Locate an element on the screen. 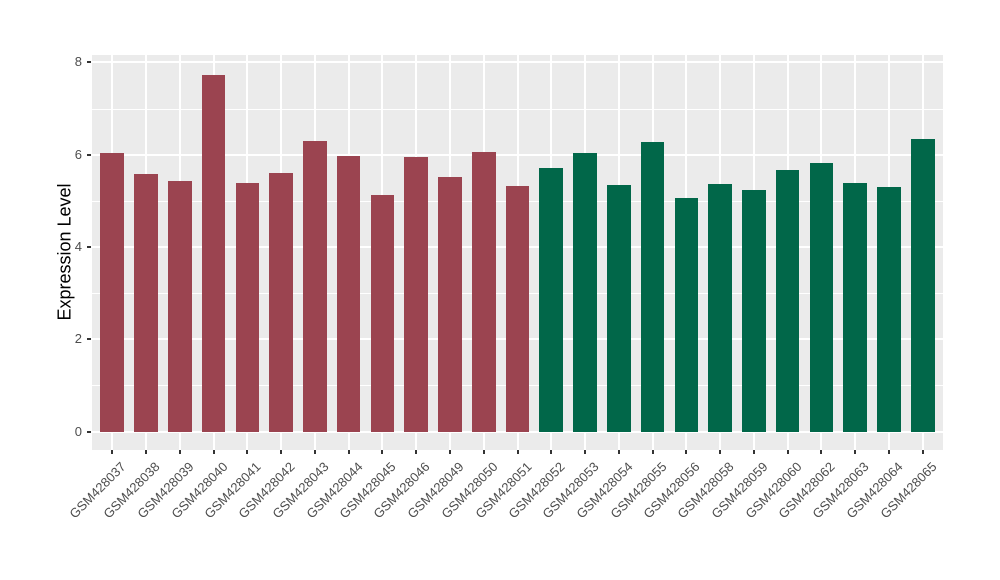 The image size is (1000, 580). y-tick-label: 0 is located at coordinates (78, 431).